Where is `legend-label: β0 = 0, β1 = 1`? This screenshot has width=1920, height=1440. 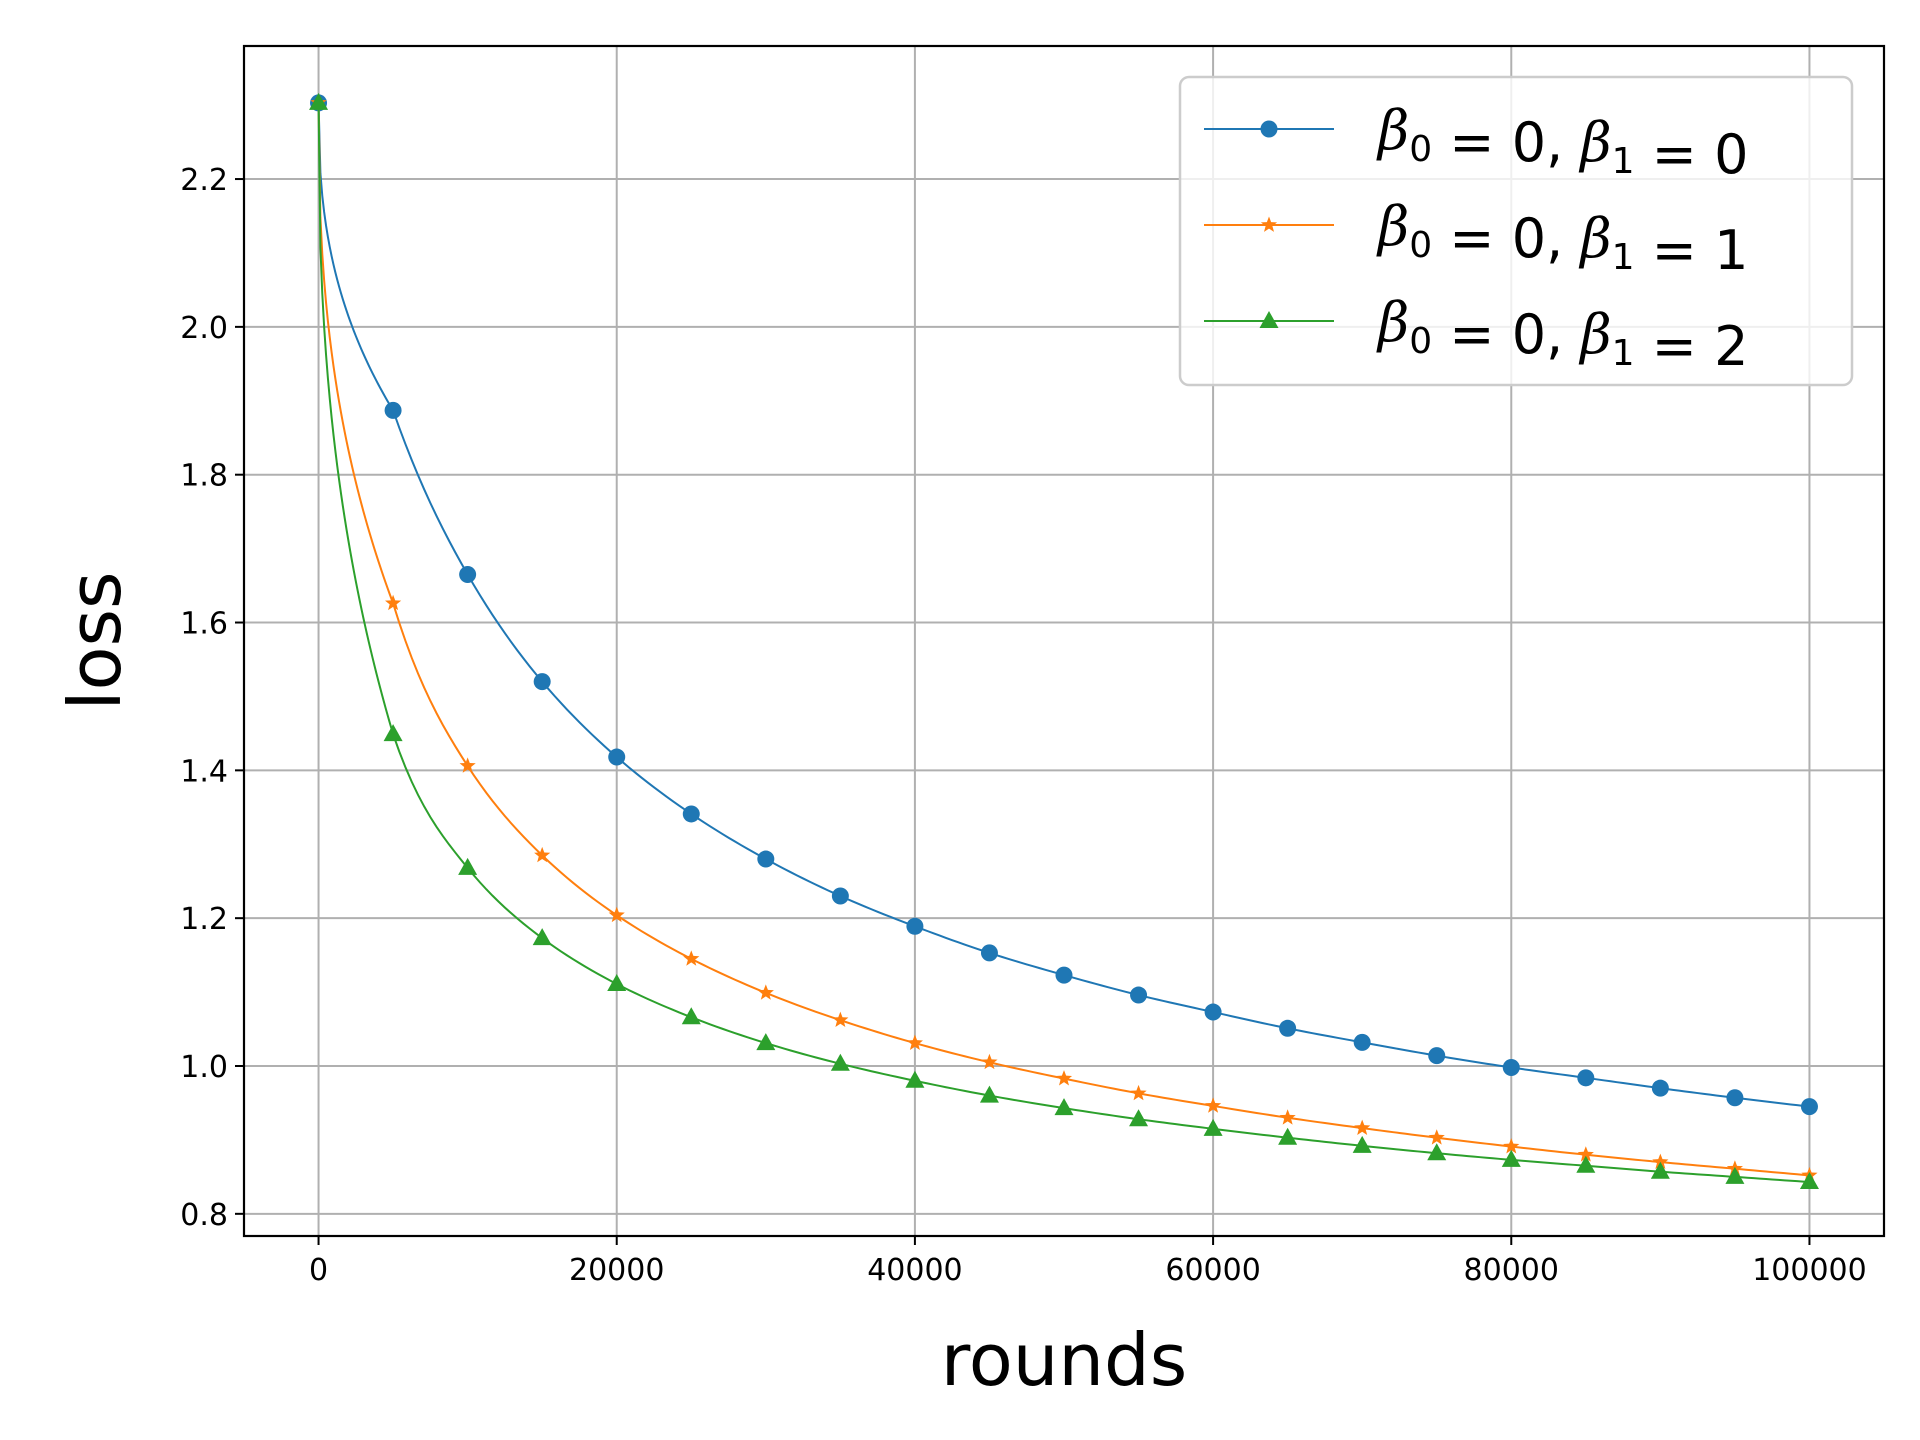 legend-label: β0 = 0, β1 = 1 is located at coordinates (1562, 238).